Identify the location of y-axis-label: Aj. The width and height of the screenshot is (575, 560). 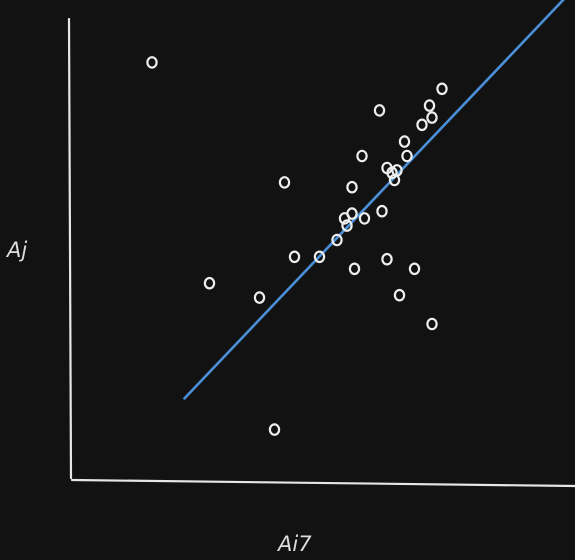
(16, 250).